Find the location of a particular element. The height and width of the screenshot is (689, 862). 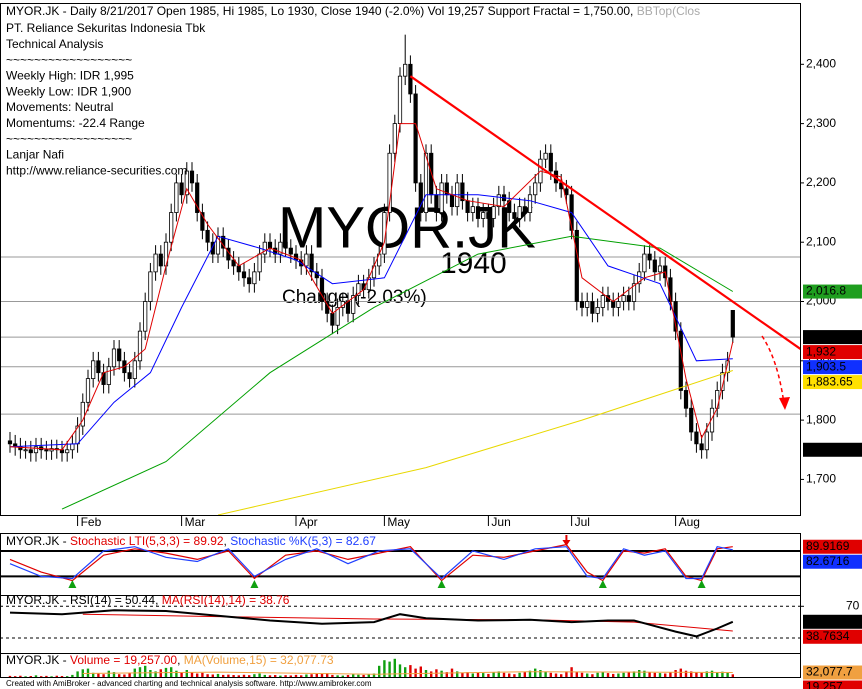

x-tick-label: Aug is located at coordinates (689, 522).